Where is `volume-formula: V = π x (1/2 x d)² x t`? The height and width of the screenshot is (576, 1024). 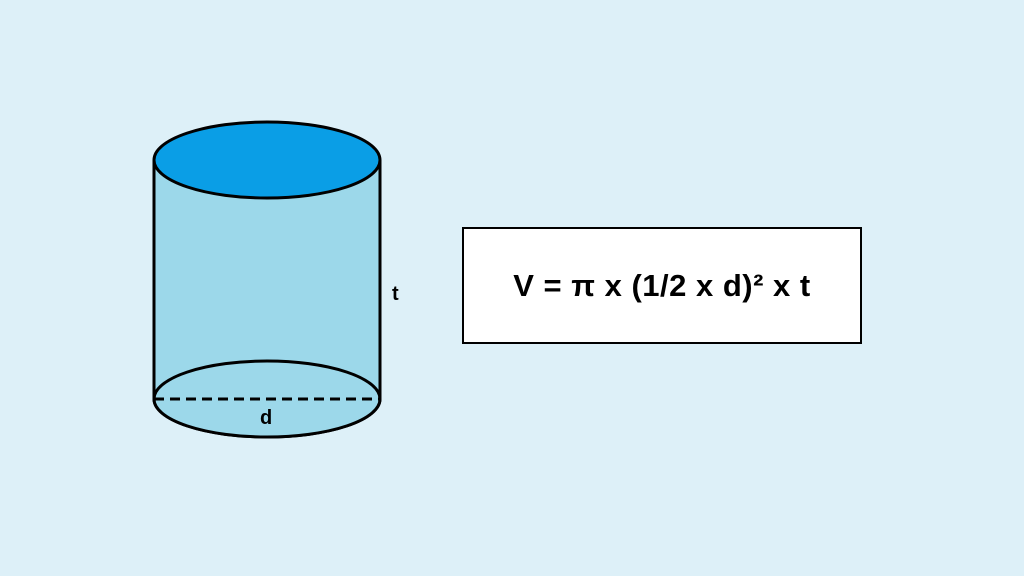 volume-formula: V = π x (1/2 x d)² x t is located at coordinates (662, 285).